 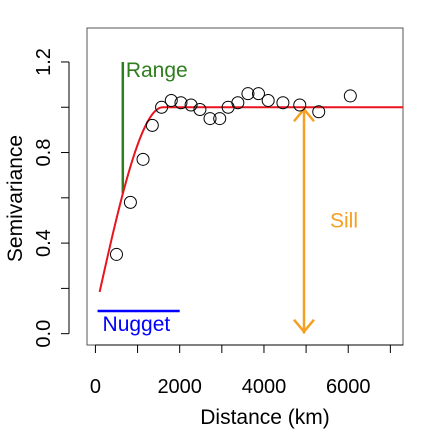 I want to click on x-tick-label: 6000, so click(x=348, y=387).